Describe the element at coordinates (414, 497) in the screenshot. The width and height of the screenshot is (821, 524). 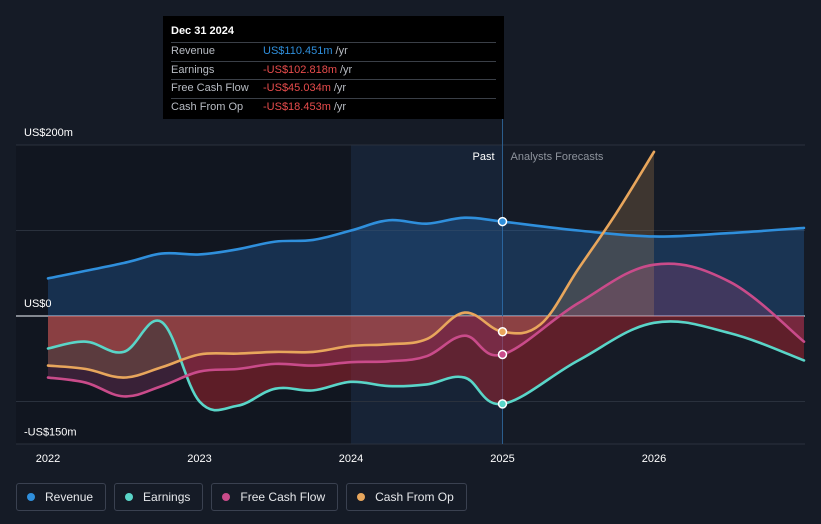
I see `legend-label: Cash From Op` at that location.